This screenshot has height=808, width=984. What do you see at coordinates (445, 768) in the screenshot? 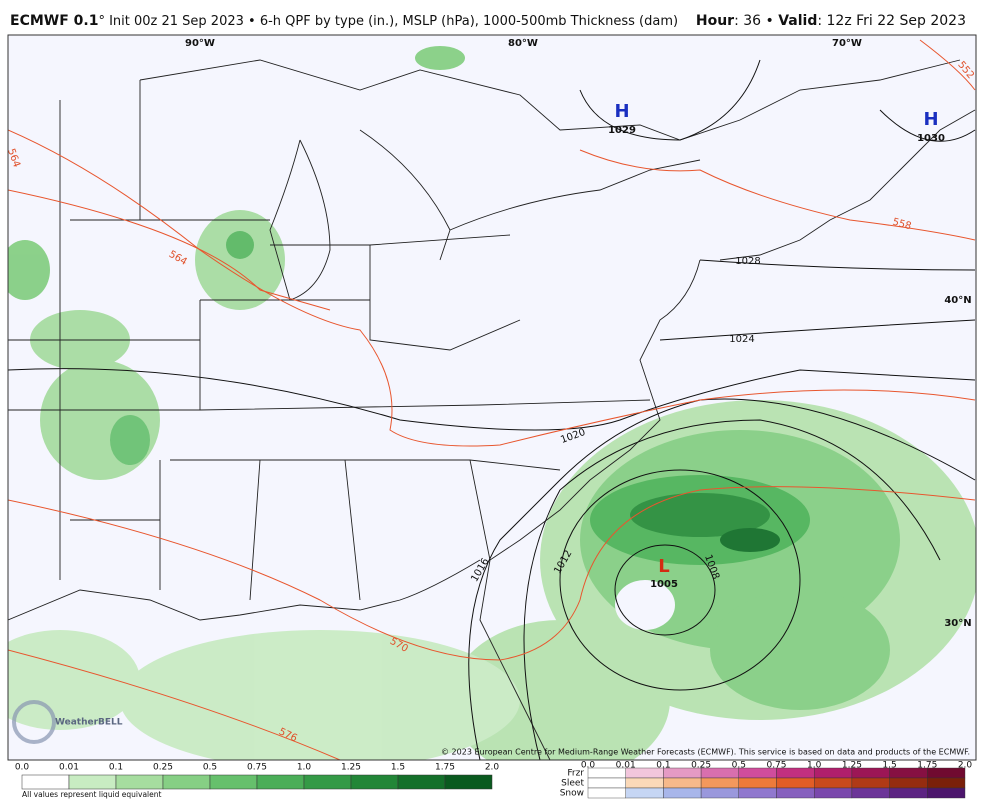
I see `colorbar-tick-label: 1.75` at bounding box center [445, 768].